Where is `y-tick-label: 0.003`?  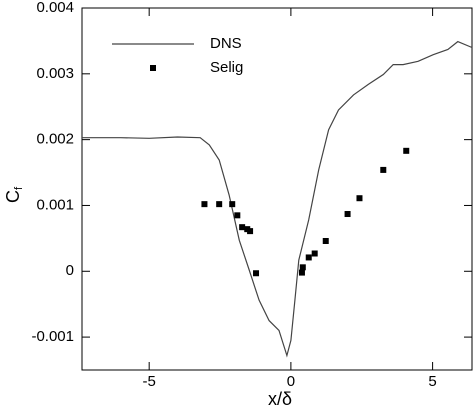 y-tick-label: 0.003 is located at coordinates (55, 73).